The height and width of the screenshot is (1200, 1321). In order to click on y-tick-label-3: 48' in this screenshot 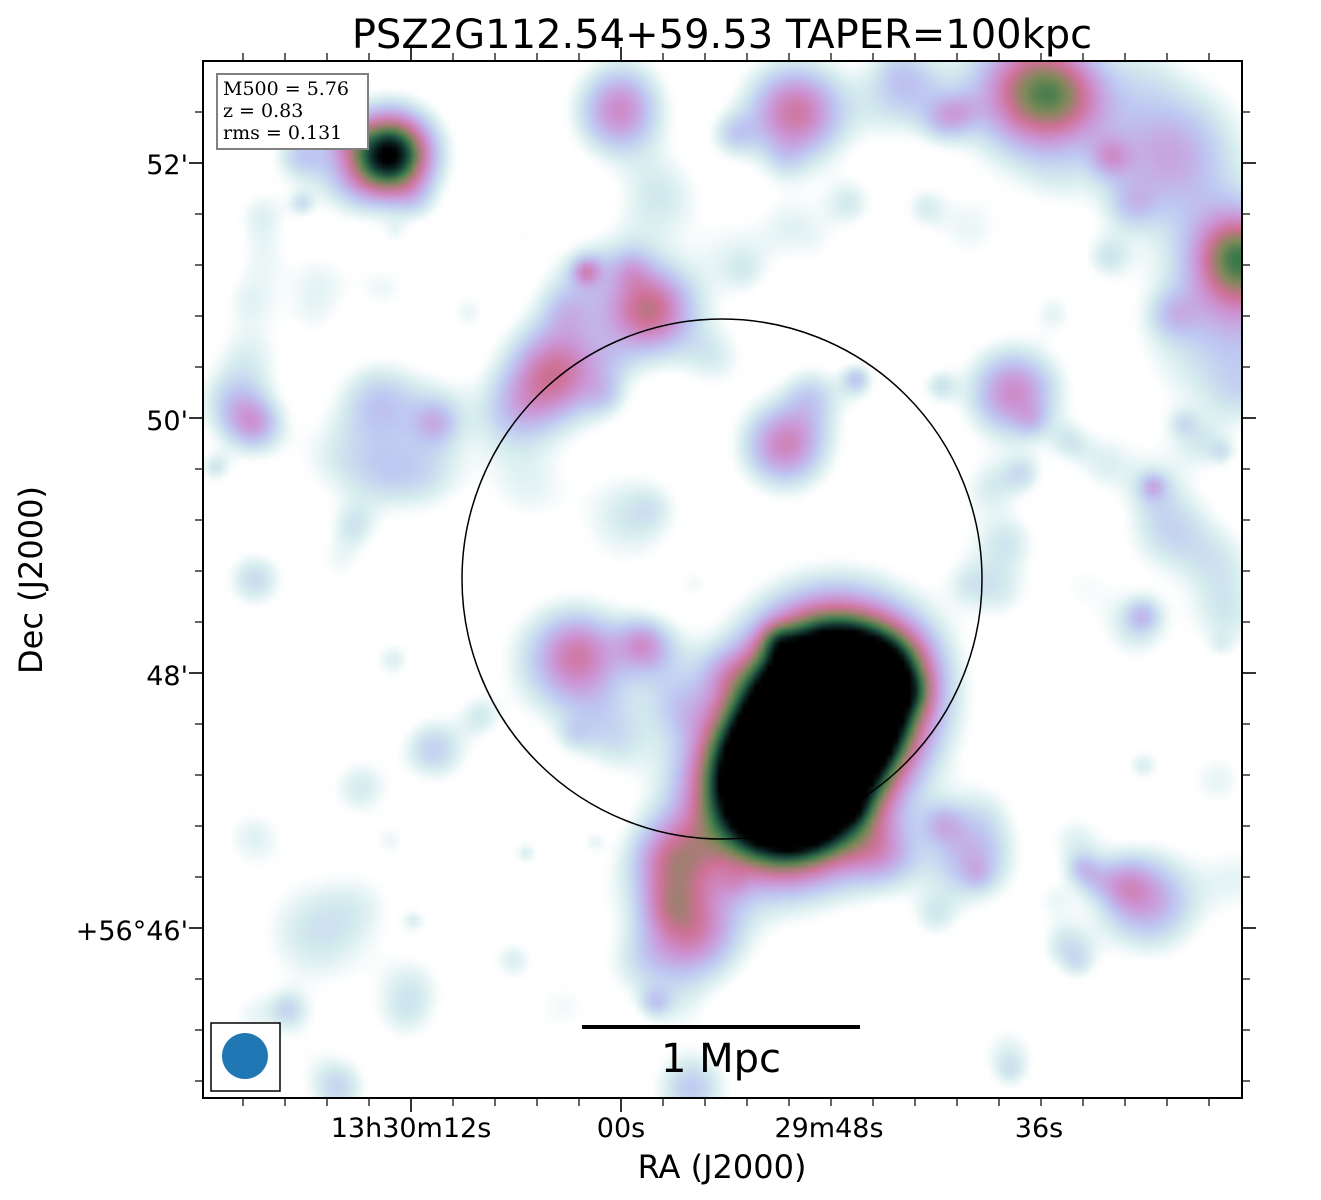, I will do `click(167, 676)`.